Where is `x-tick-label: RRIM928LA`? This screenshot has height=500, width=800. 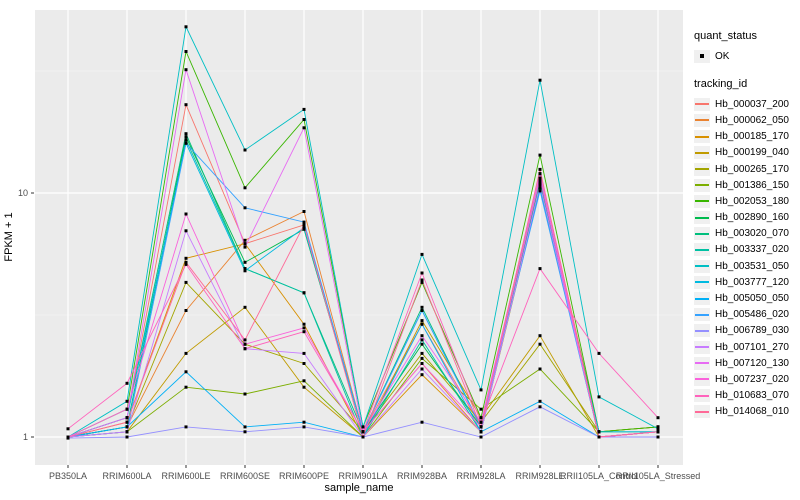
x-tick-label: RRIM928LA is located at coordinates (480, 476).